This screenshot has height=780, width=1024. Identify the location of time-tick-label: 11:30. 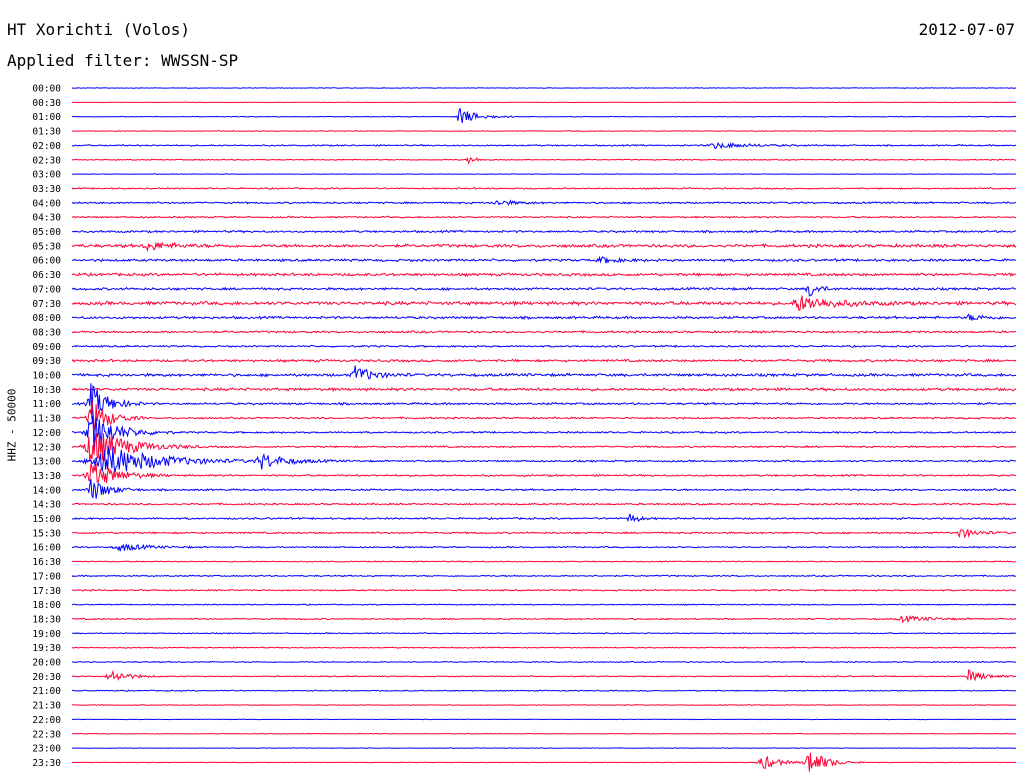
(46, 419).